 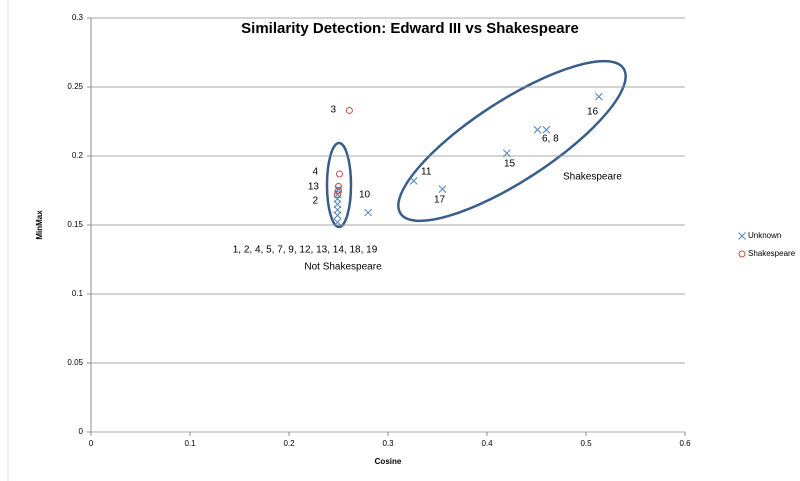 What do you see at coordinates (388, 443) in the screenshot?
I see `x-tick-label: 0.3` at bounding box center [388, 443].